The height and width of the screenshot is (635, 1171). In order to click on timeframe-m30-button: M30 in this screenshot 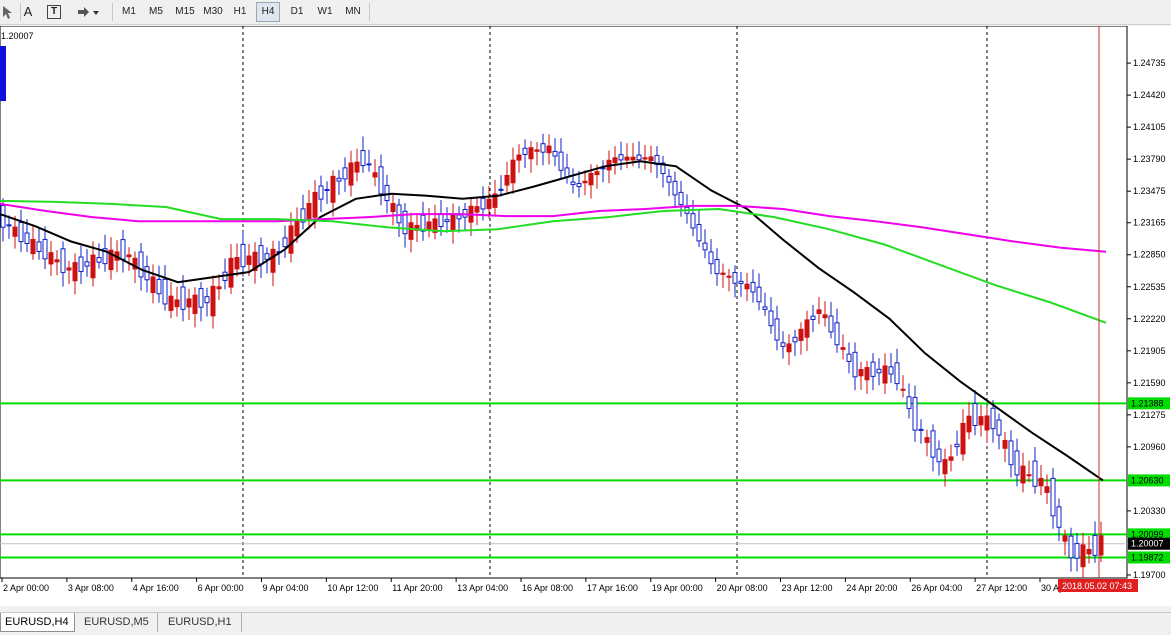, I will do `click(213, 11)`.